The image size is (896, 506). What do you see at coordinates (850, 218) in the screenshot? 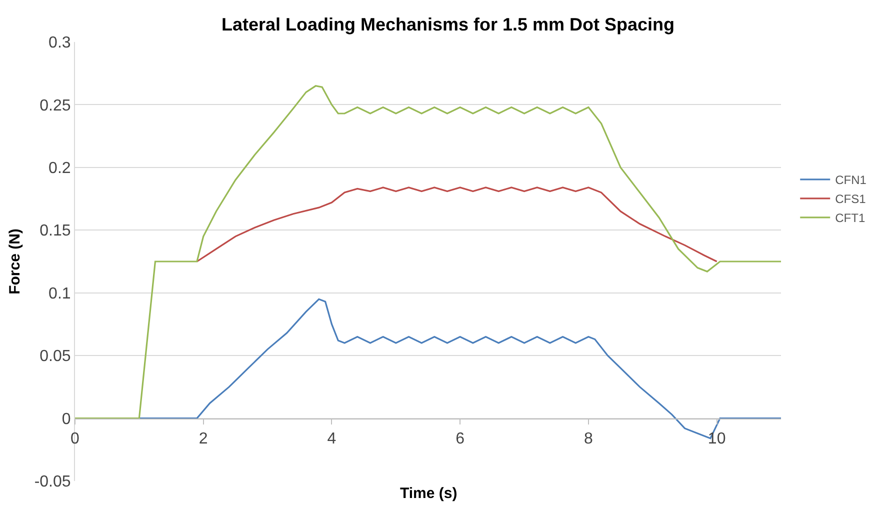
I see `legend-label: CFT1` at bounding box center [850, 218].